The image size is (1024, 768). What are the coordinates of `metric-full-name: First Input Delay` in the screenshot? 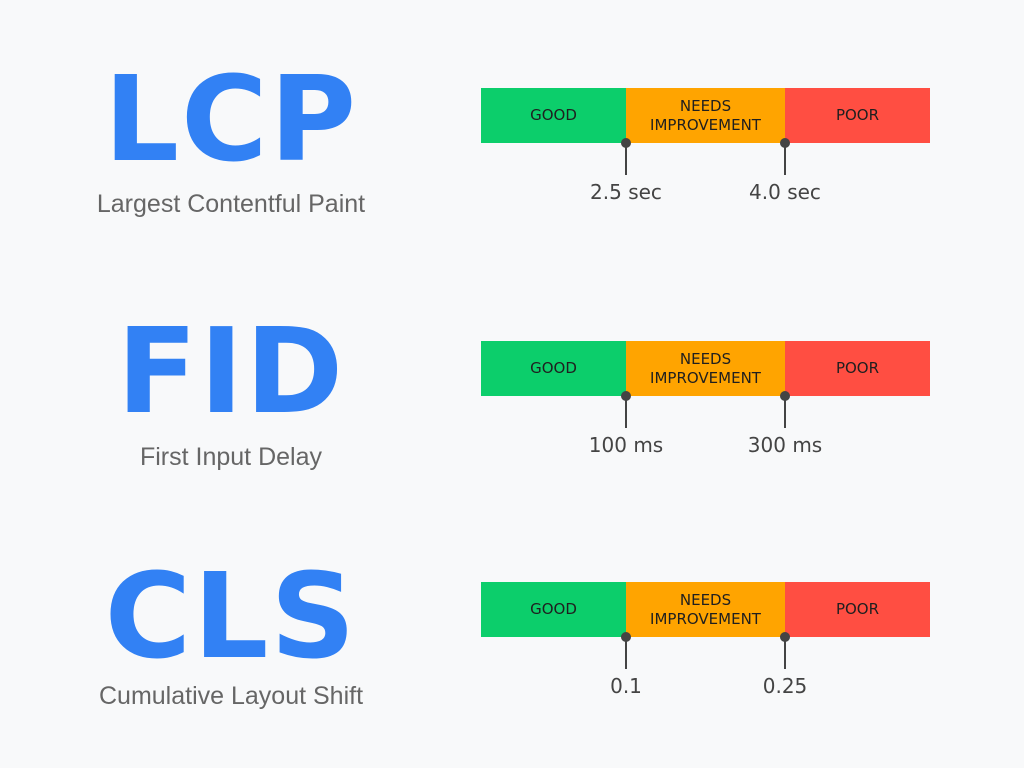 It's located at (230, 457).